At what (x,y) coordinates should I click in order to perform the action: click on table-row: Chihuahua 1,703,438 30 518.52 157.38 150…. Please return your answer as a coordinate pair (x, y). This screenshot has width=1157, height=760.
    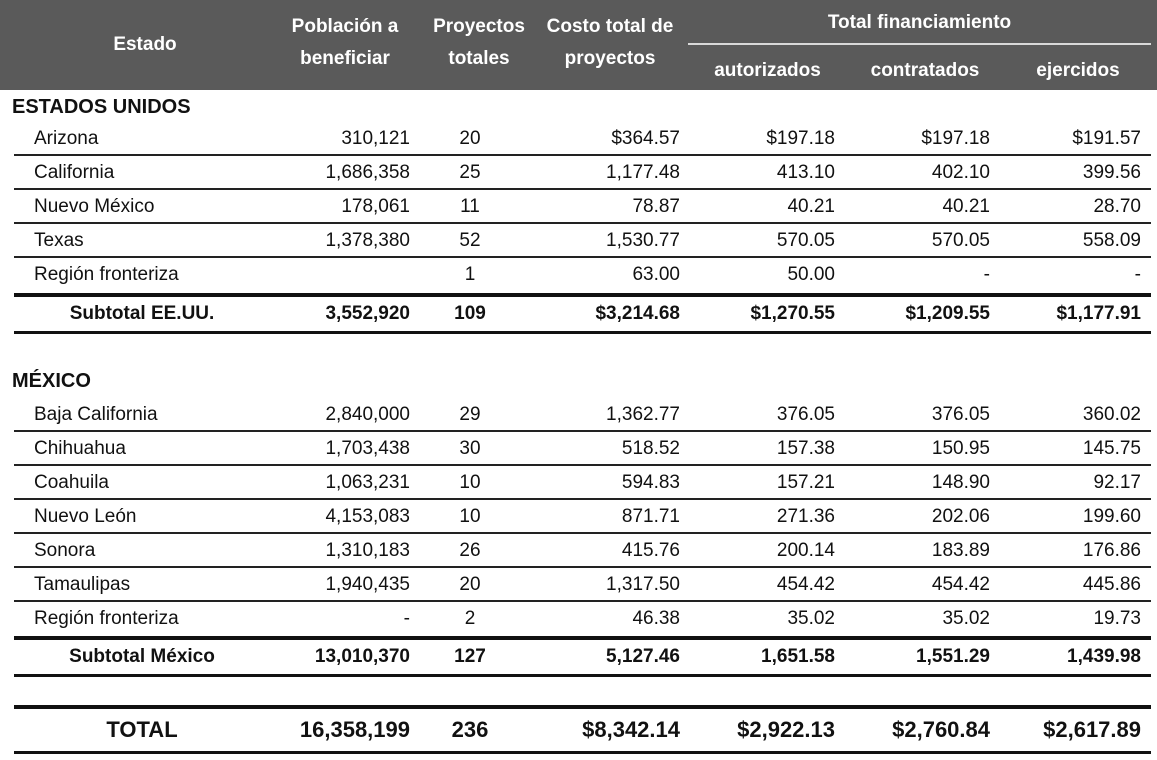
    Looking at the image, I should click on (578, 449).